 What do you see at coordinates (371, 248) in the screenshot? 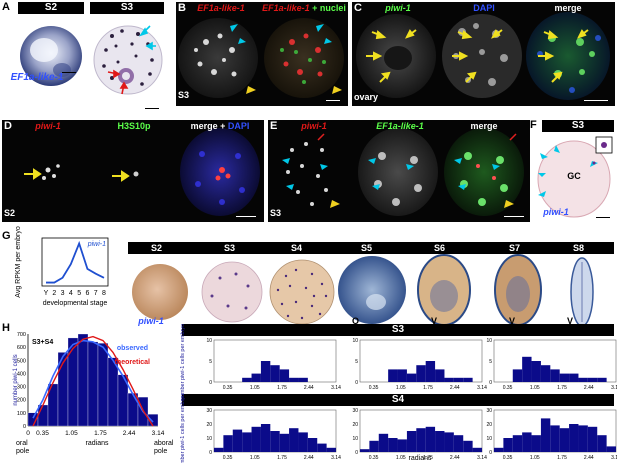
I see `stage-header-labels-g: S2 S3 S4 S5 S6 S7 S8` at bounding box center [371, 248].